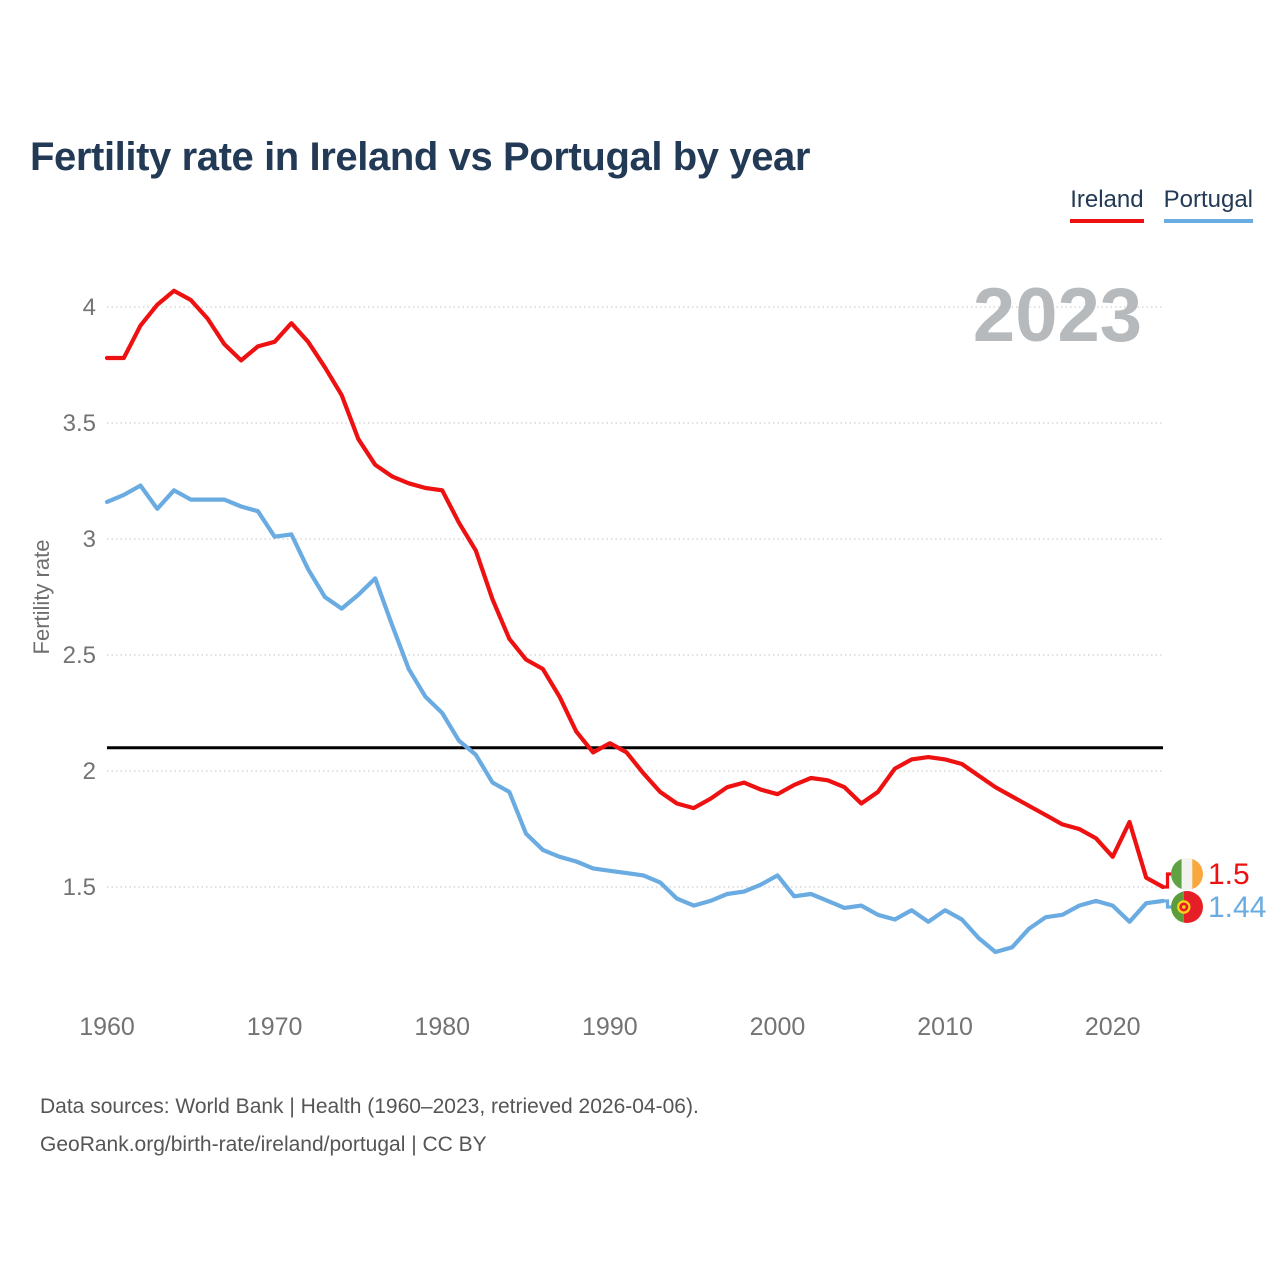 The width and height of the screenshot is (1280, 1280). I want to click on y-axis-ticks: 4 3.5 3 2.5 2 1.5, so click(79, 597).